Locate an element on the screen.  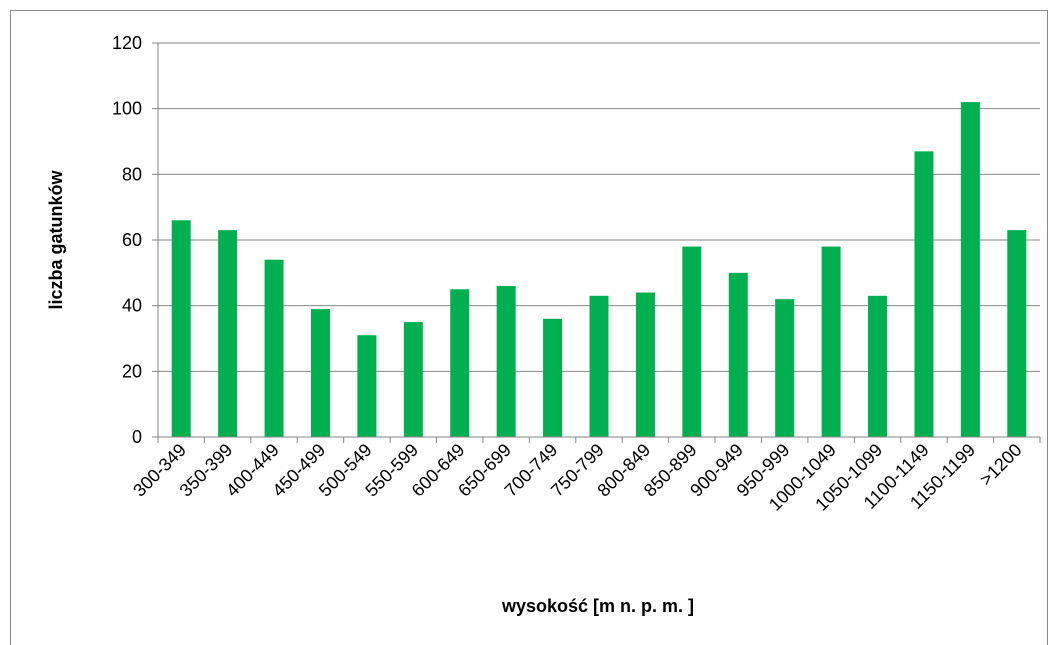
y-tick-label: 120 is located at coordinates (127, 43).